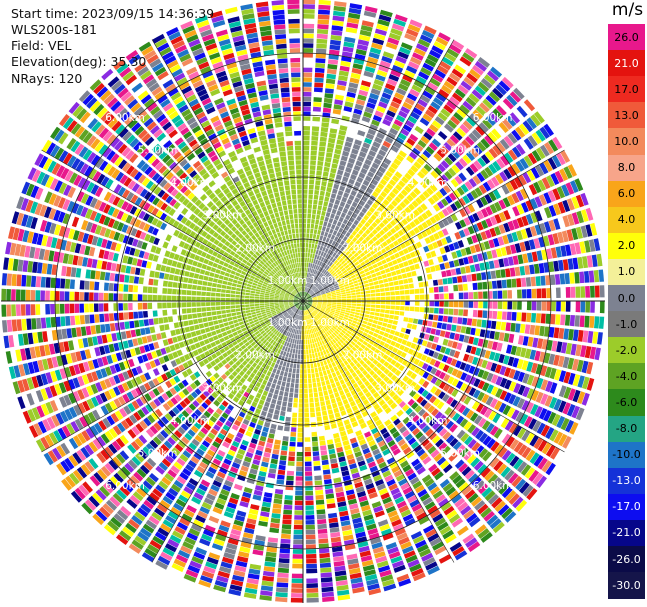 This screenshot has width=647, height=607. Describe the element at coordinates (113, 13) in the screenshot. I see `start-time-text: Start time: 2023/09/15 14:36:39` at that location.